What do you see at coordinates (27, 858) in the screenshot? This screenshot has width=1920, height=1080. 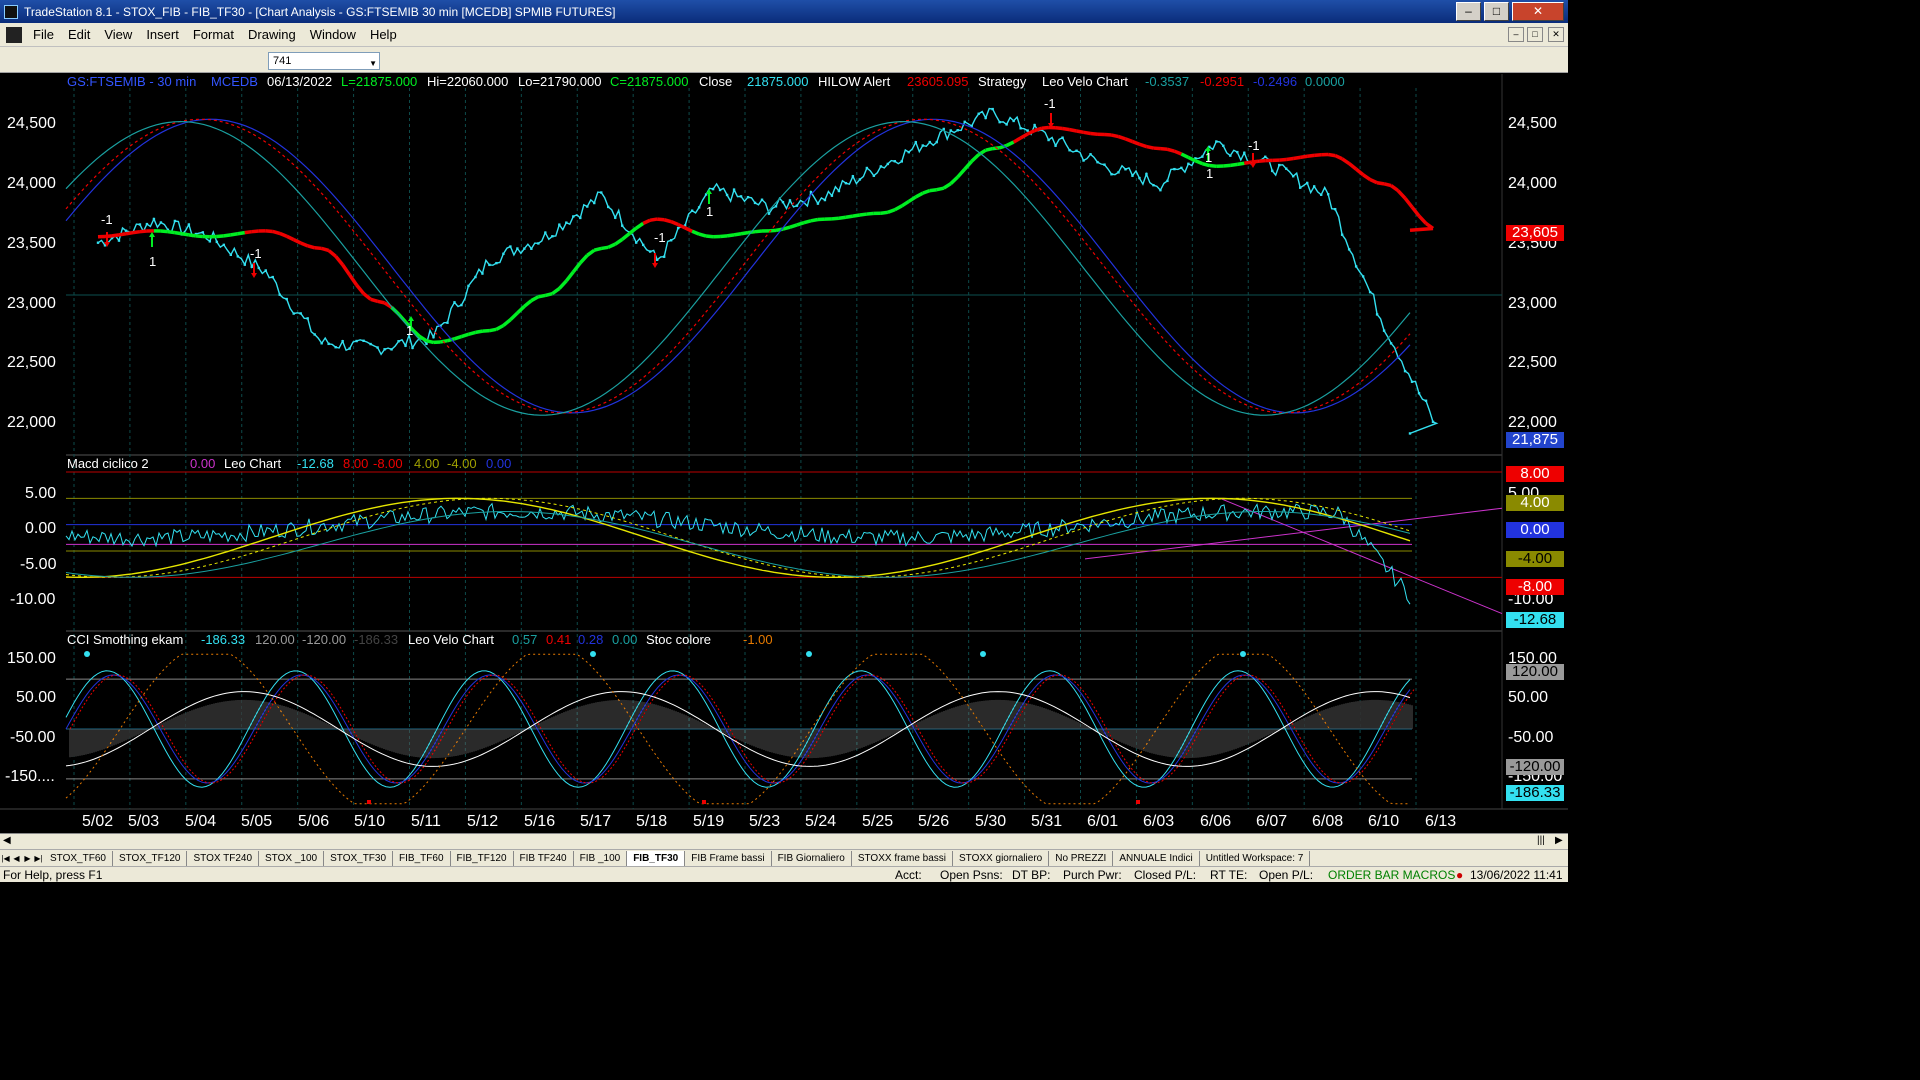 I see `tab-next-icon: ▶` at bounding box center [27, 858].